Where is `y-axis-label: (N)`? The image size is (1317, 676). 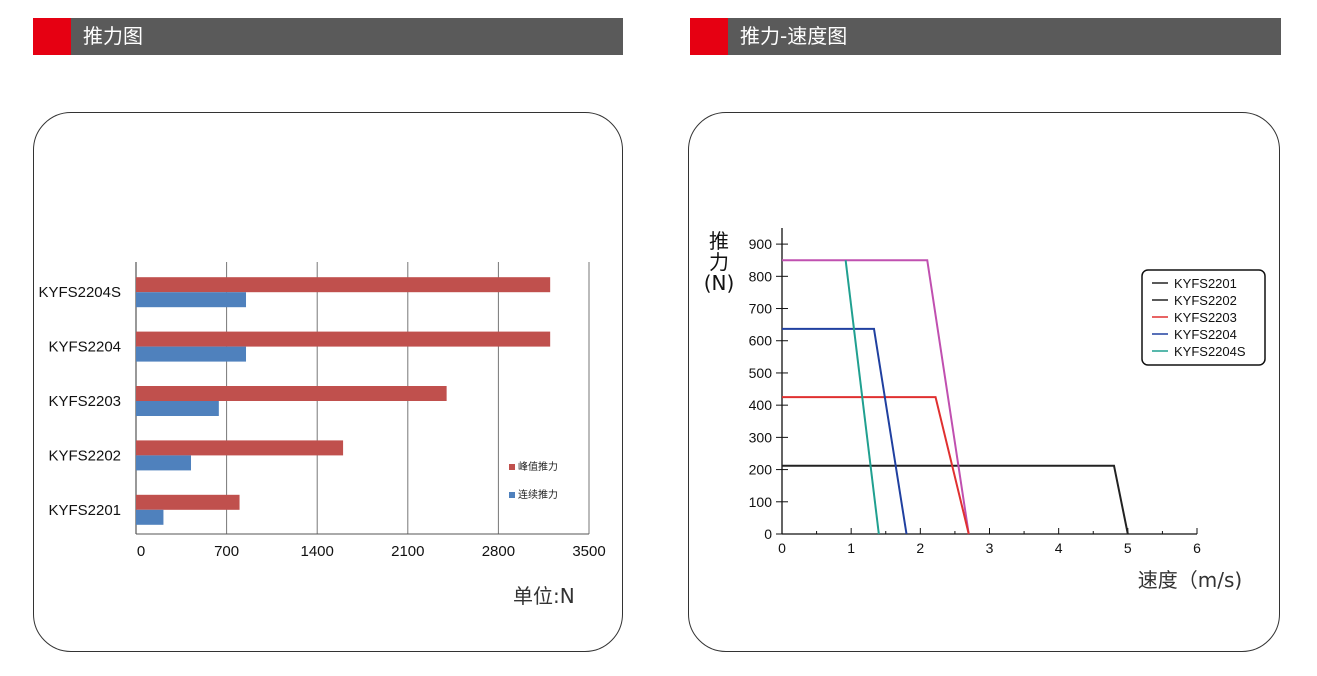 y-axis-label: (N) is located at coordinates (719, 283).